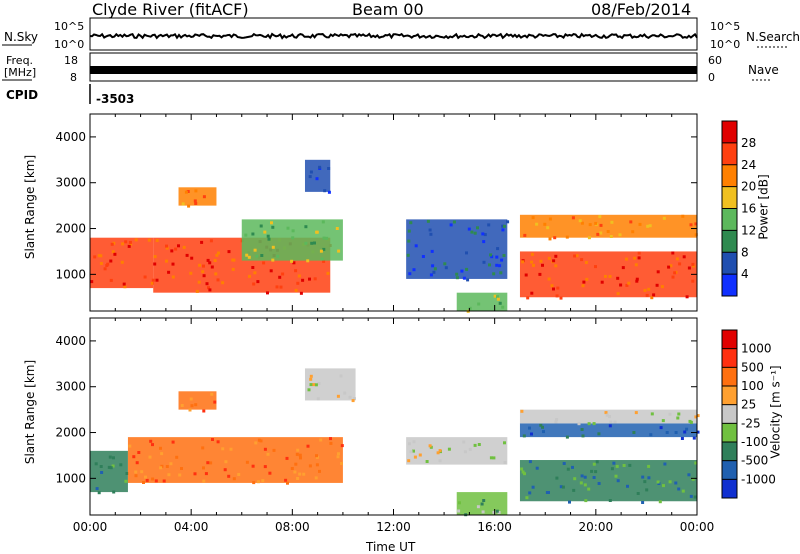  What do you see at coordinates (22, 95) in the screenshot?
I see `cpid-label: CPID` at bounding box center [22, 95].